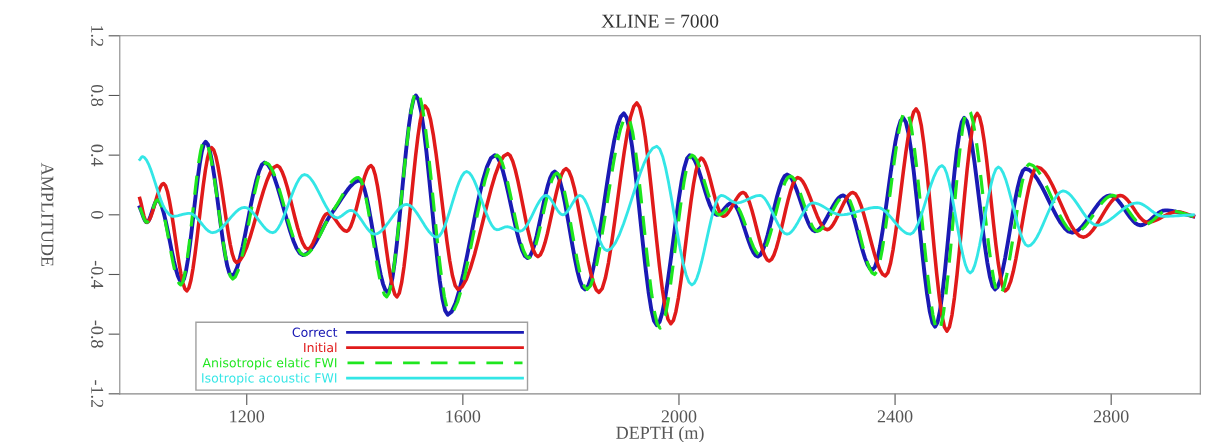  I want to click on y-tick-label: -0.8, so click(97, 334).